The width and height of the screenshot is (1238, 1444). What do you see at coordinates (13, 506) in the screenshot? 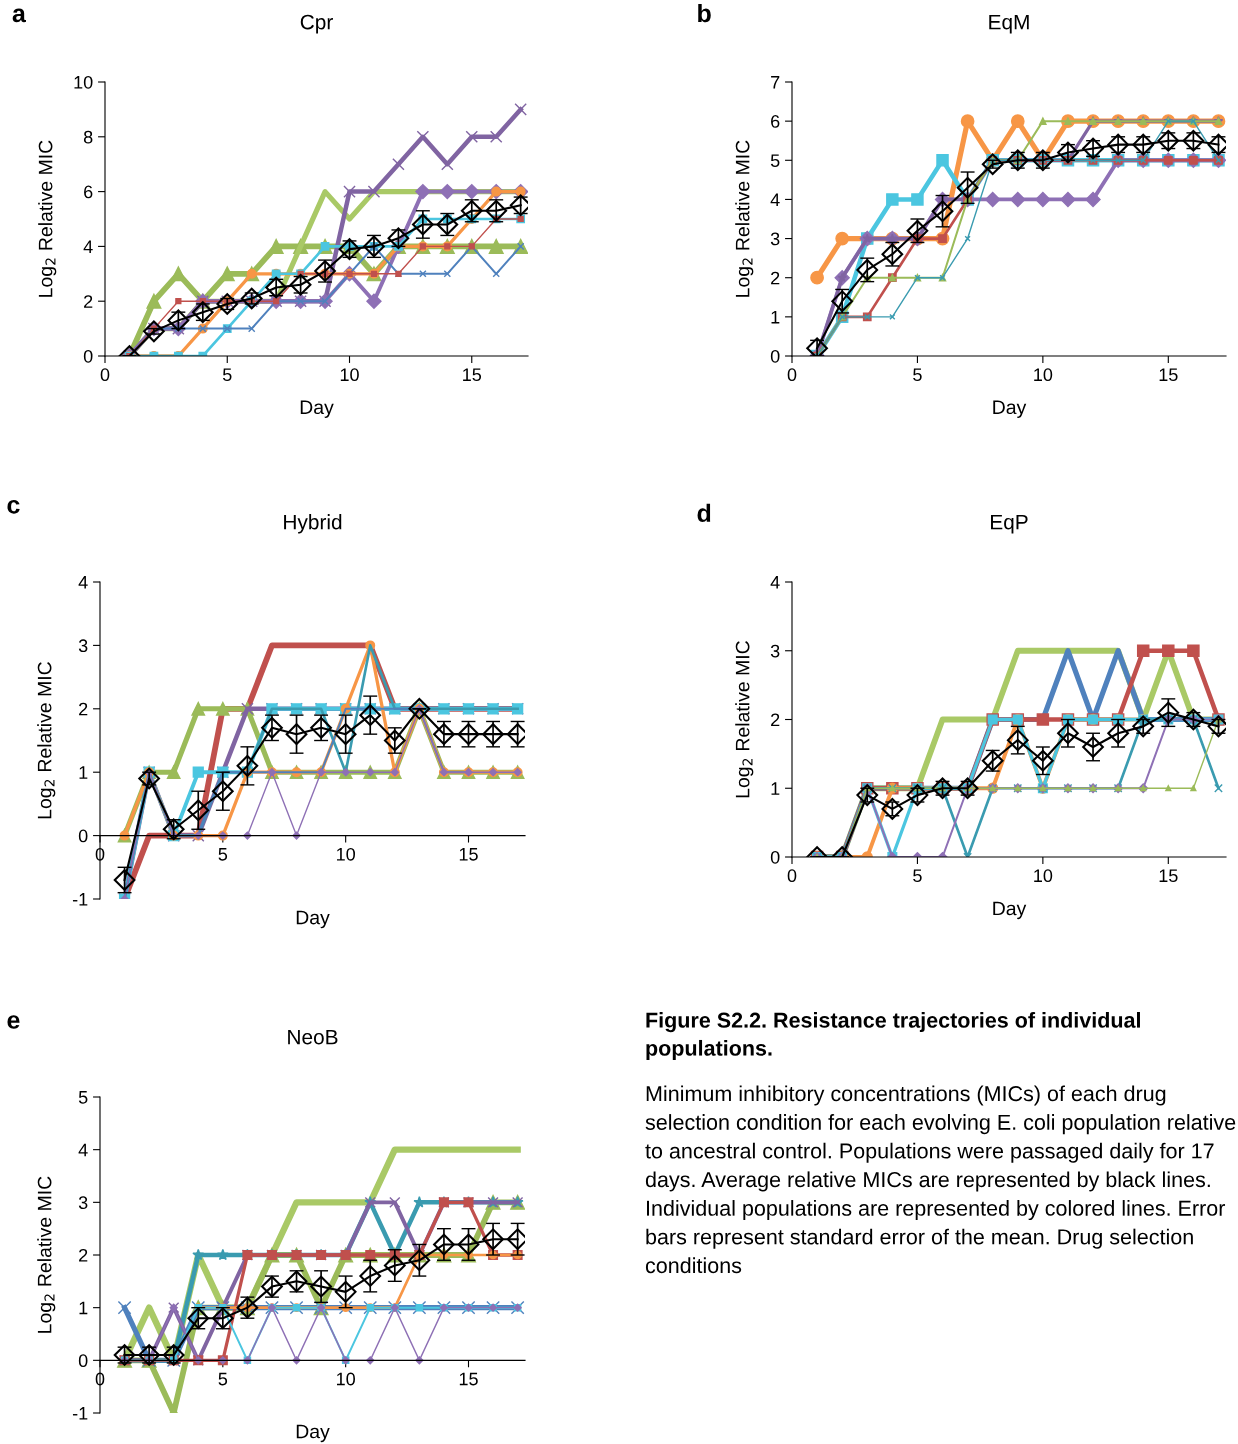
I see `text: c` at bounding box center [13, 506].